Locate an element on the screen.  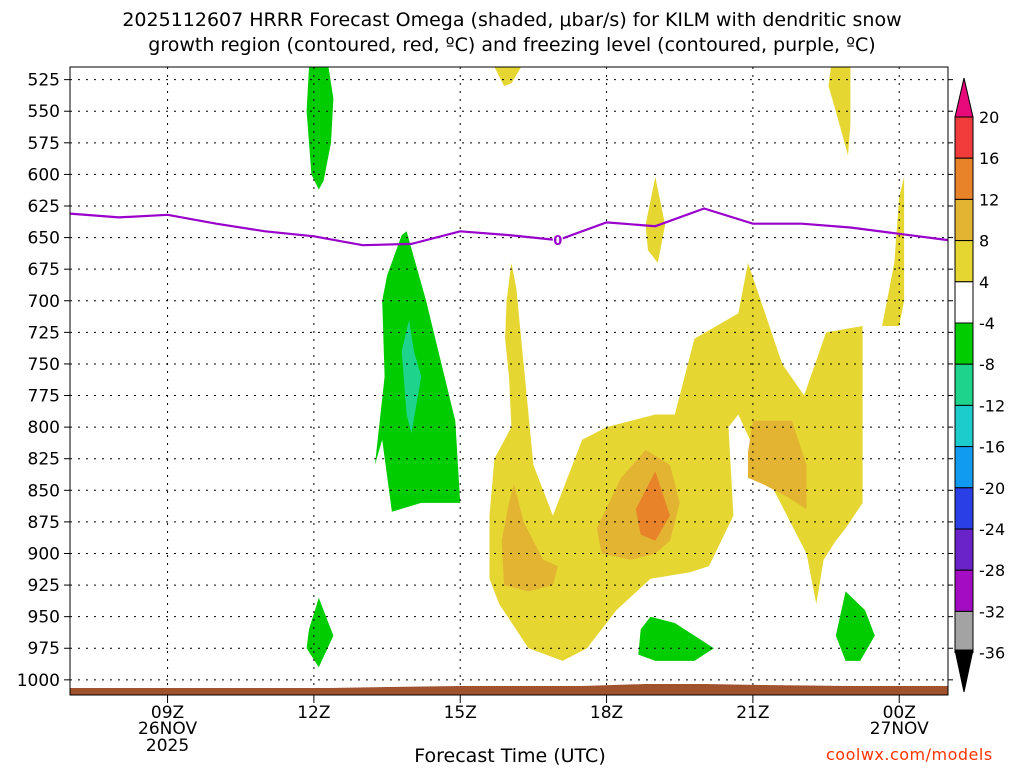
colorbar-label--8: -8 is located at coordinates (987, 364).